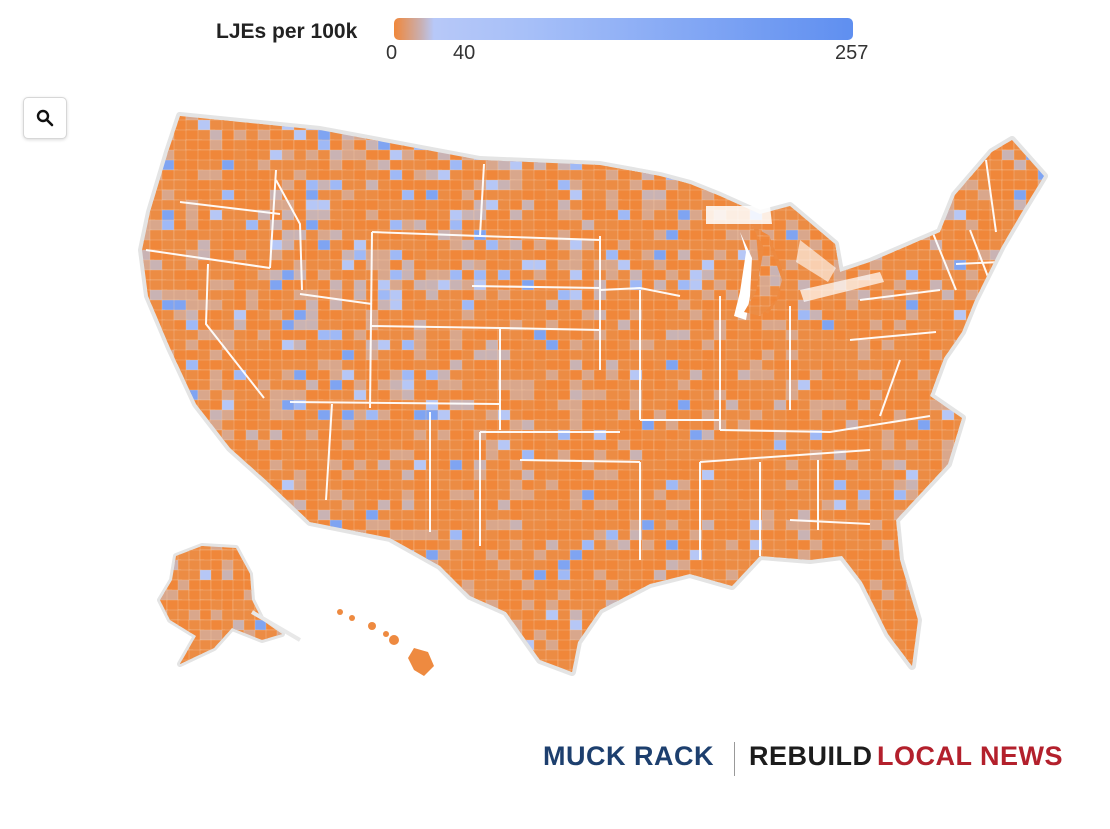  Describe the element at coordinates (45, 118) in the screenshot. I see `zoom-search-button` at that location.